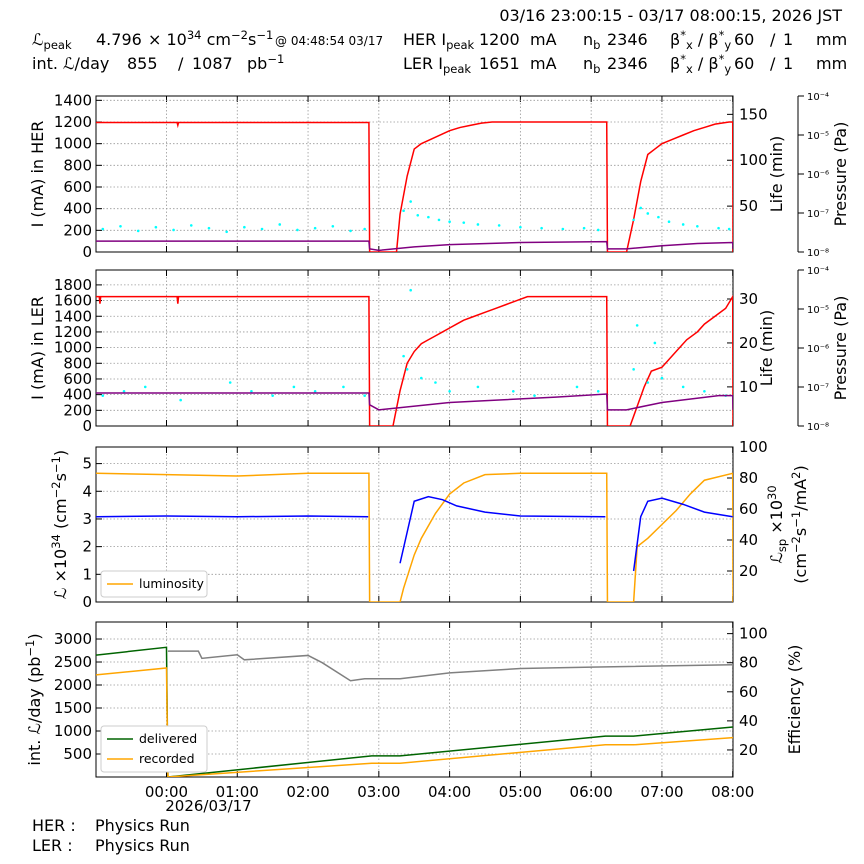  What do you see at coordinates (818, 271) in the screenshot?
I see `y3-tick-label: 10⁻⁴` at bounding box center [818, 271].